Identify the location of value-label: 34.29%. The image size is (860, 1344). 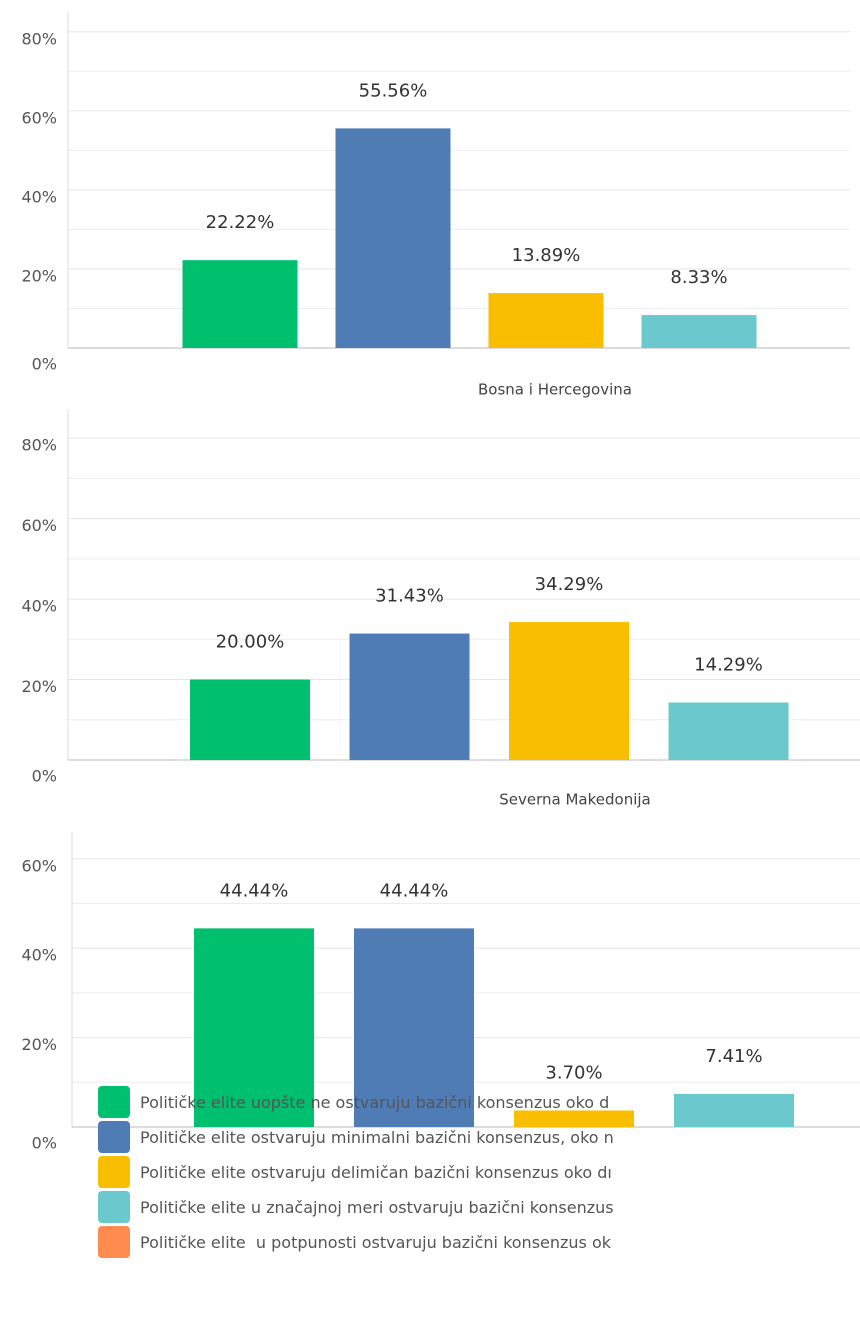
(569, 584).